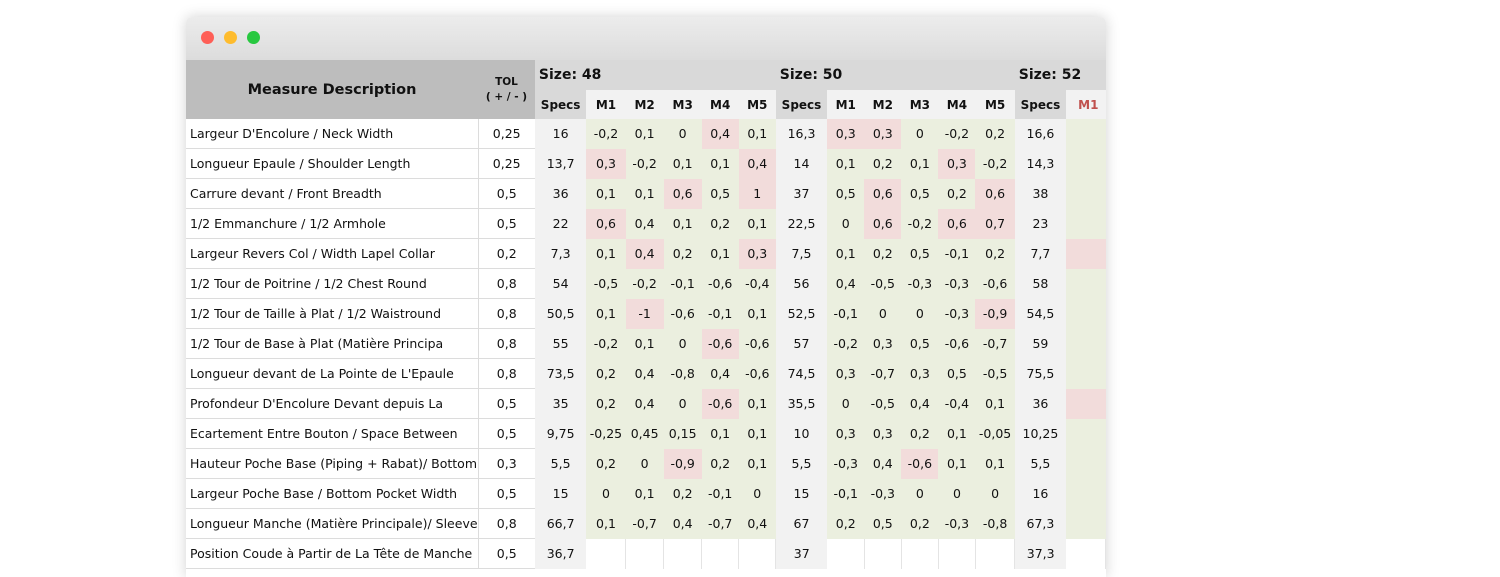 The height and width of the screenshot is (577, 1500). What do you see at coordinates (506, 163) in the screenshot?
I see `tolerance-value: 0,25` at bounding box center [506, 163].